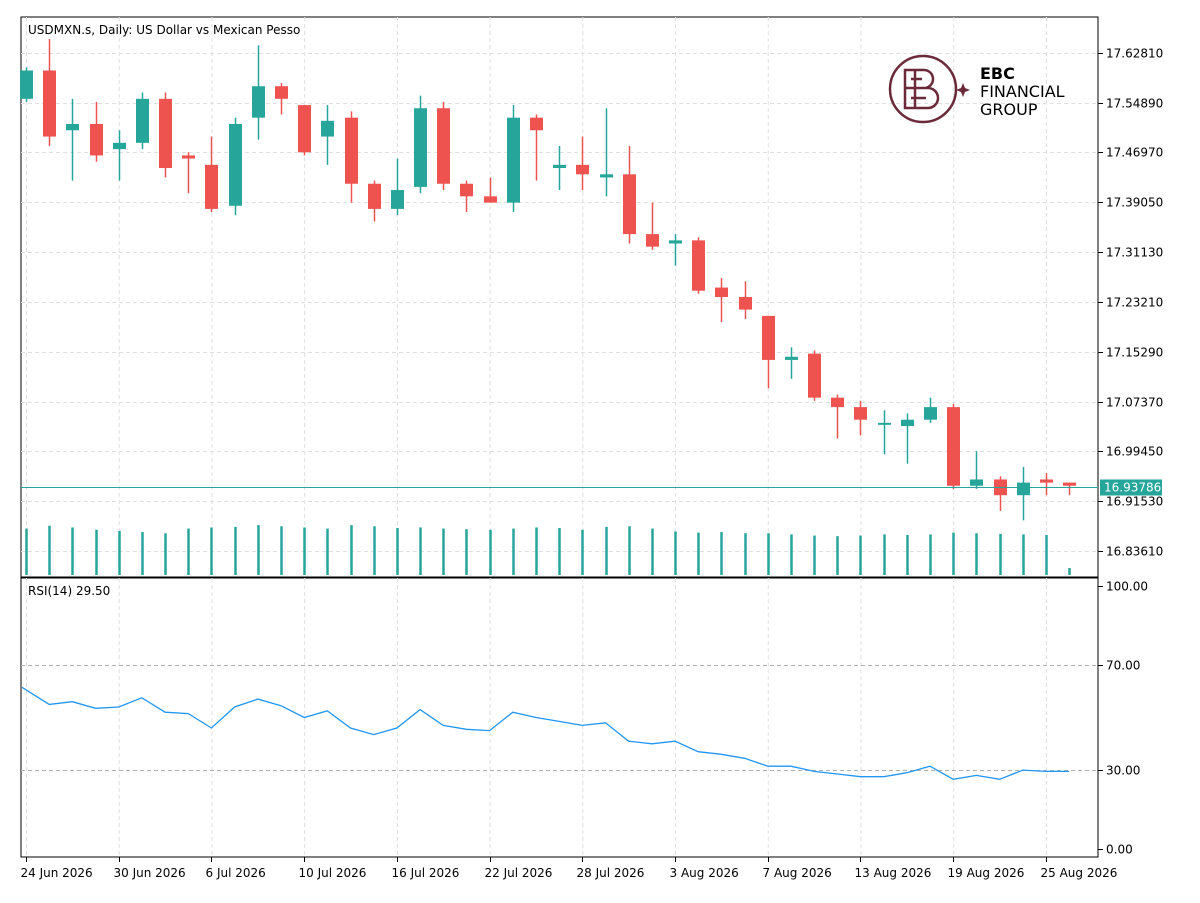  Describe the element at coordinates (519, 873) in the screenshot. I see `time-tick-label: 22 Jul 2026` at that location.